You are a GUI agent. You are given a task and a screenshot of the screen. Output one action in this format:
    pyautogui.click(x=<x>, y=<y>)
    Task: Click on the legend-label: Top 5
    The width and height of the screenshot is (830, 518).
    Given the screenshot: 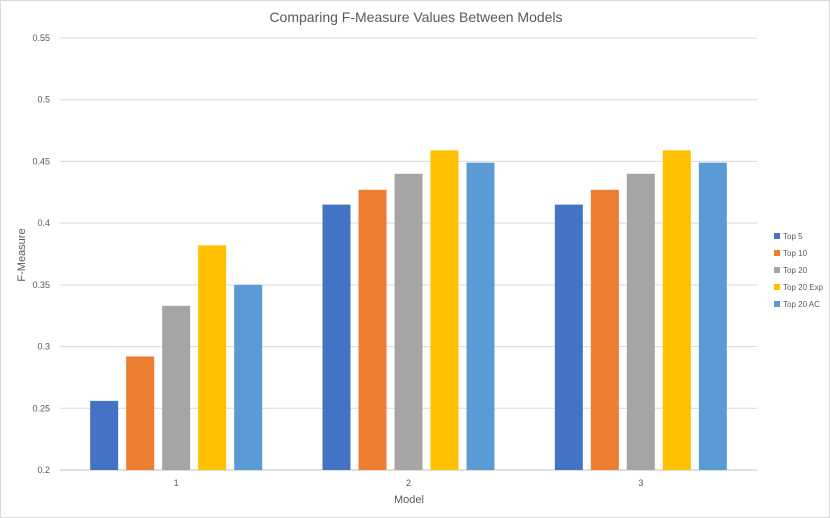 What is the action you would take?
    pyautogui.click(x=793, y=236)
    